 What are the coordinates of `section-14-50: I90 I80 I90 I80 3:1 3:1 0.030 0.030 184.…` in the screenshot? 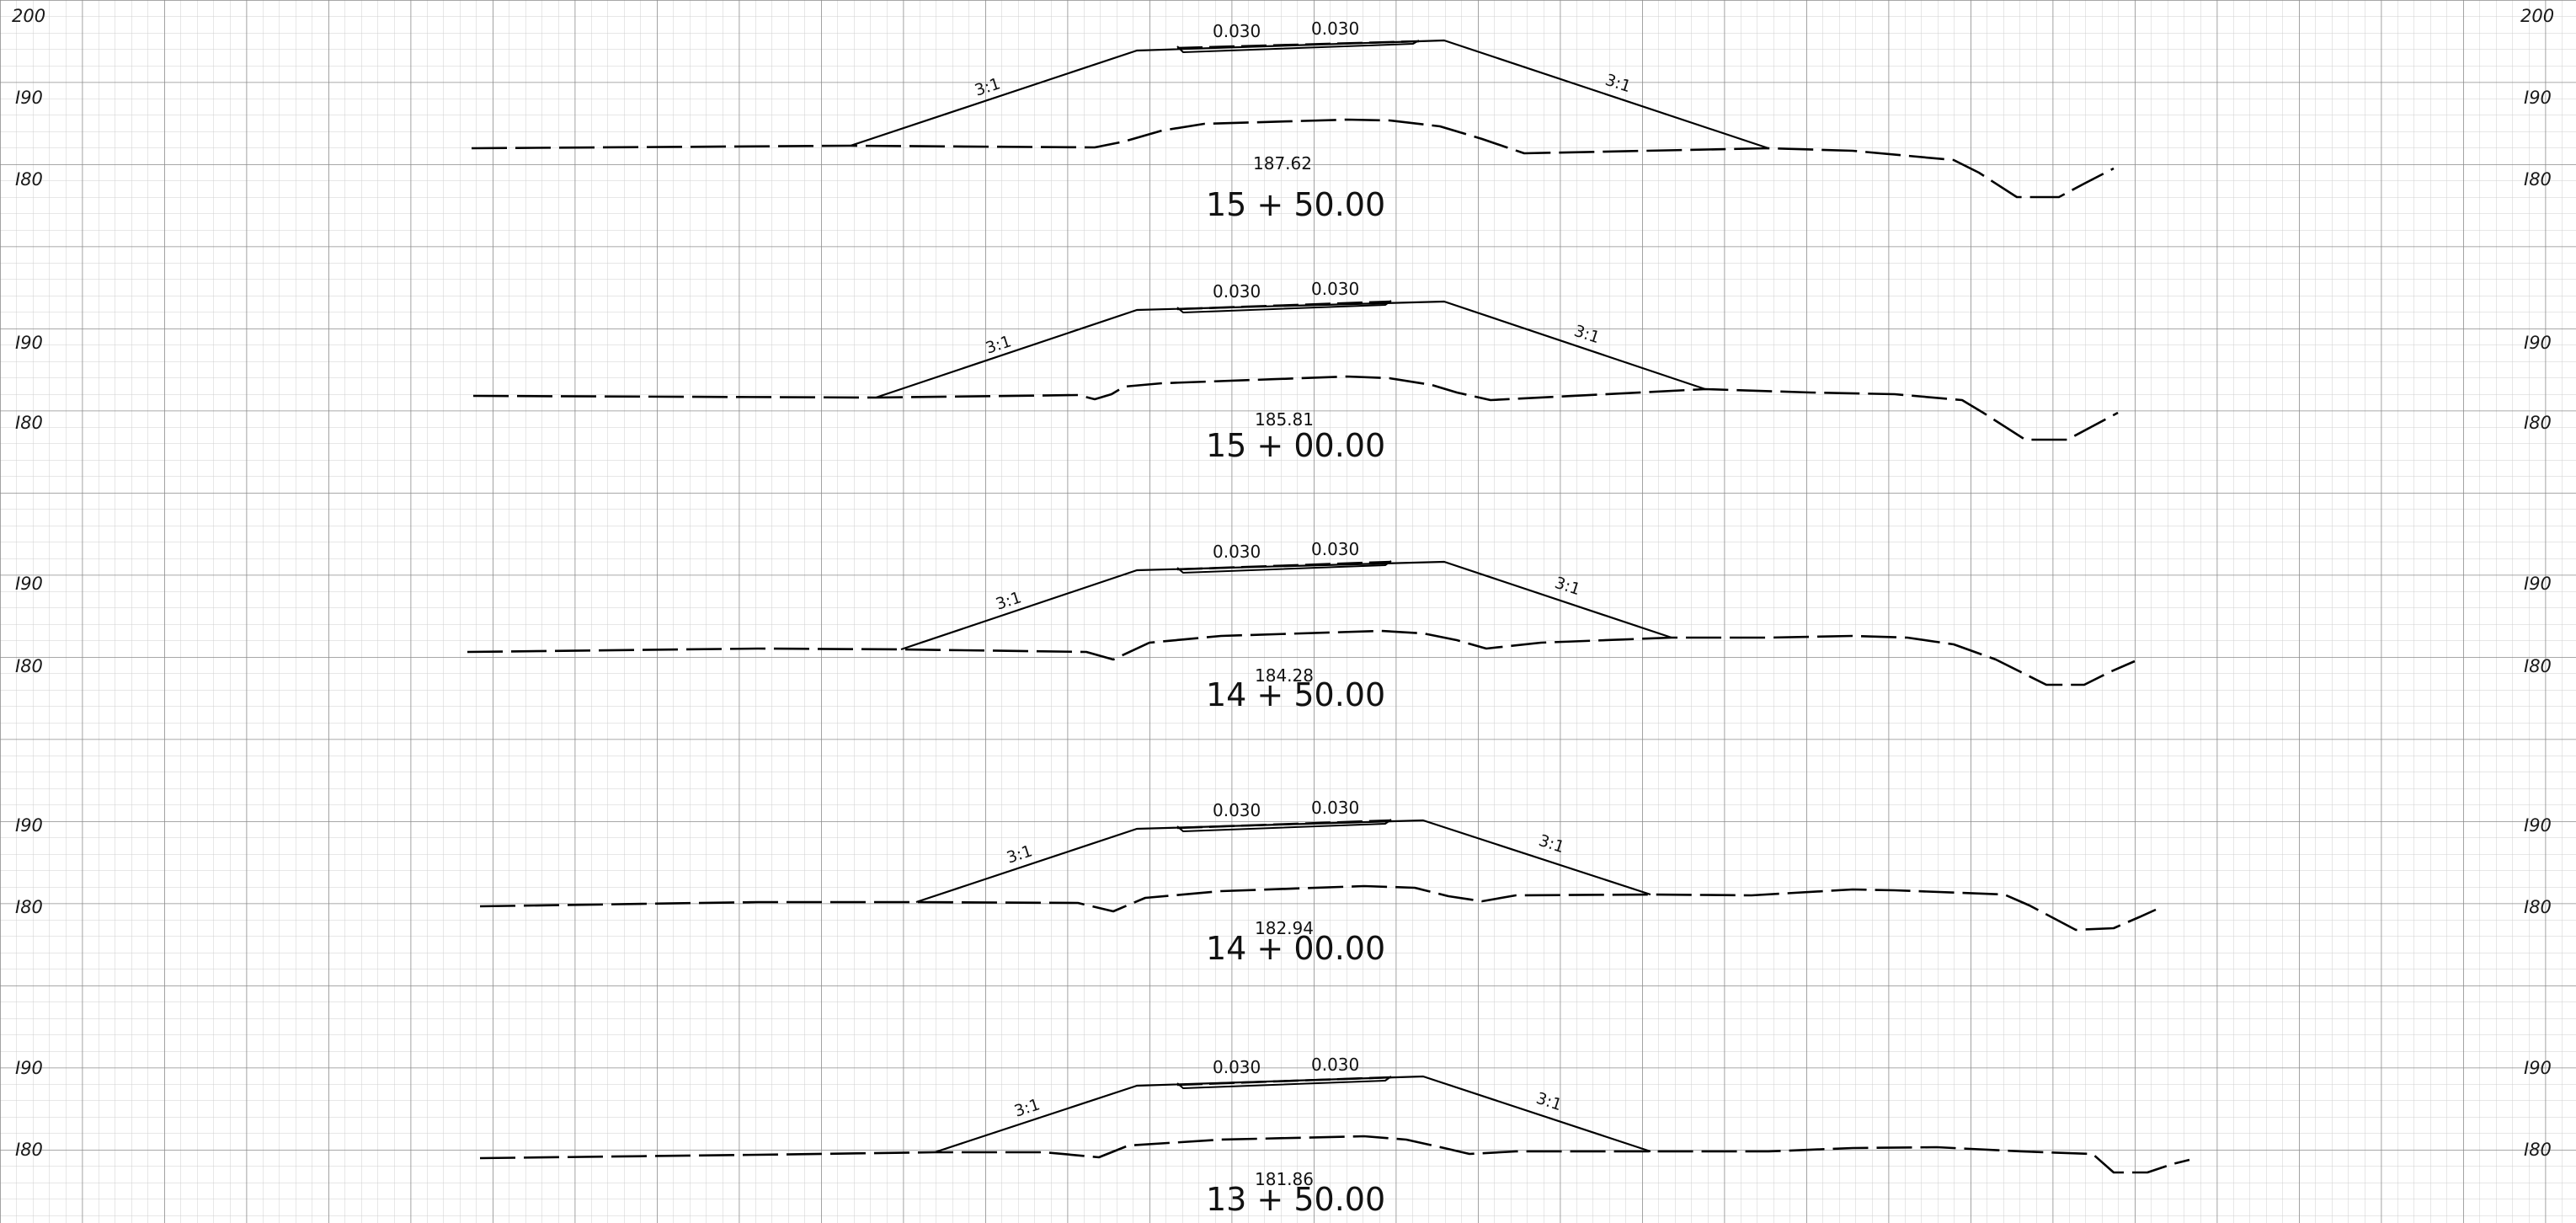 It's located at (1283, 626).